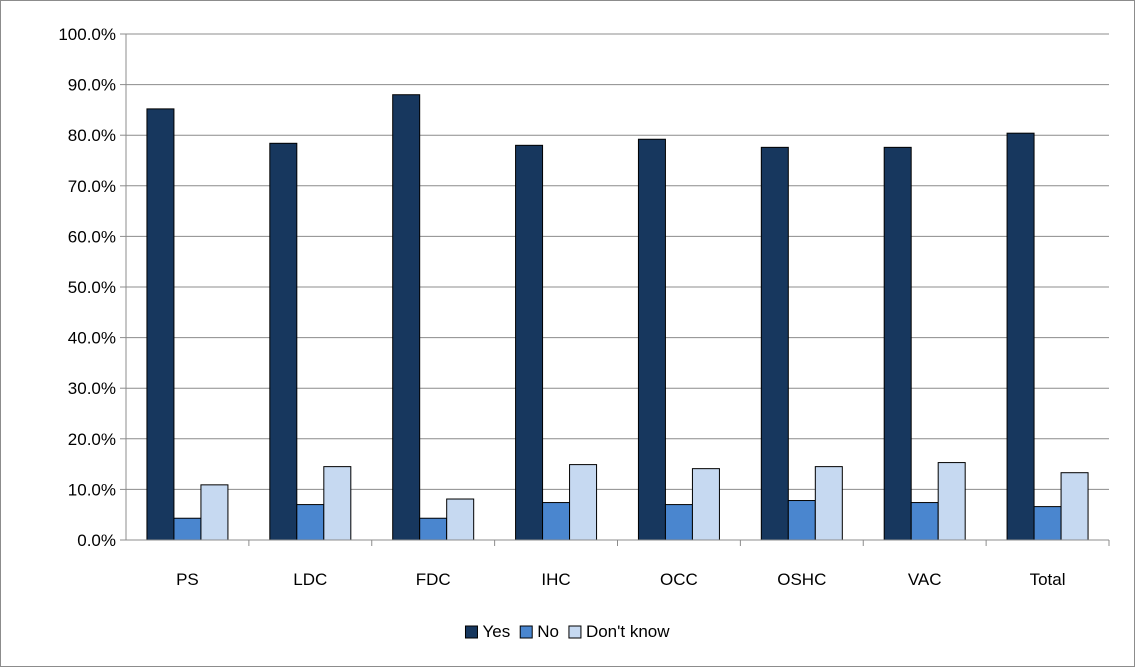 The width and height of the screenshot is (1135, 671). Describe the element at coordinates (548, 631) in the screenshot. I see `legend-label: No` at that location.